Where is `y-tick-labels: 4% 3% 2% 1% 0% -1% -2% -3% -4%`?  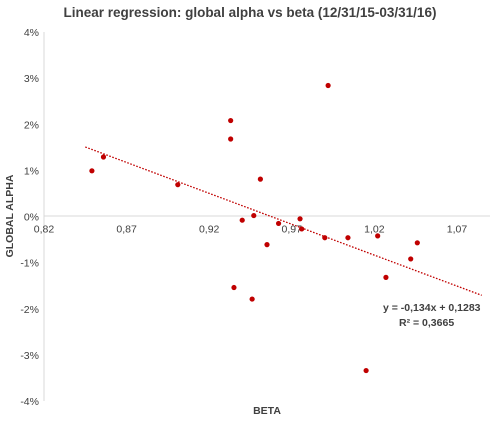
y-tick-labels: 4% 3% 2% 1% 0% -1% -2% -3% -4% is located at coordinates (29, 217).